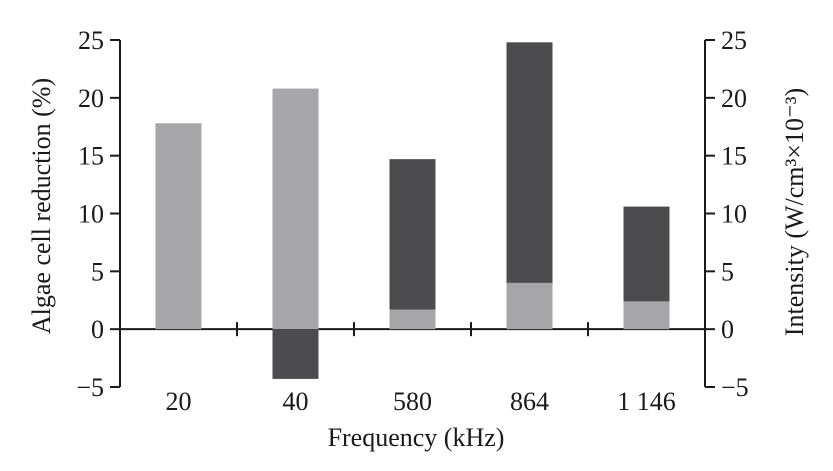  I want to click on left-y-ticks: −5 0 5 10 15 20 25, so click(98, 214).